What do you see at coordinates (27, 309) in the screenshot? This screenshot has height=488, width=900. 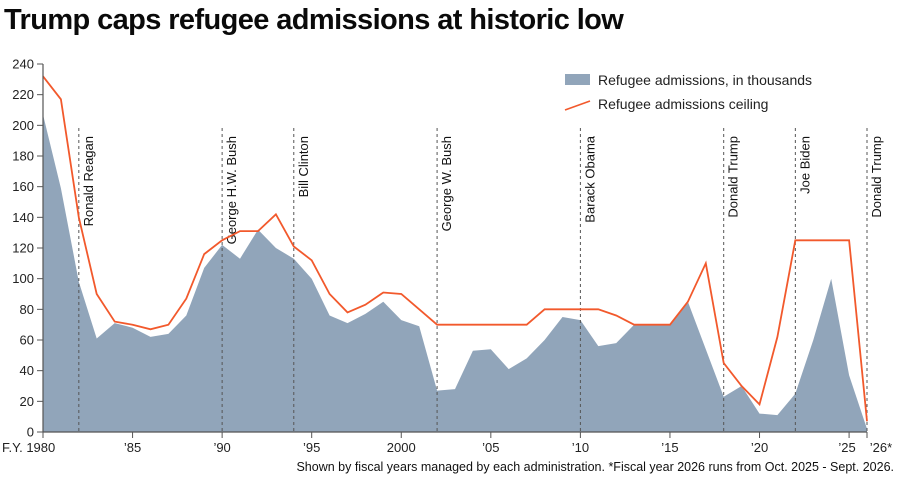 I see `y-tick-label: 80` at bounding box center [27, 309].